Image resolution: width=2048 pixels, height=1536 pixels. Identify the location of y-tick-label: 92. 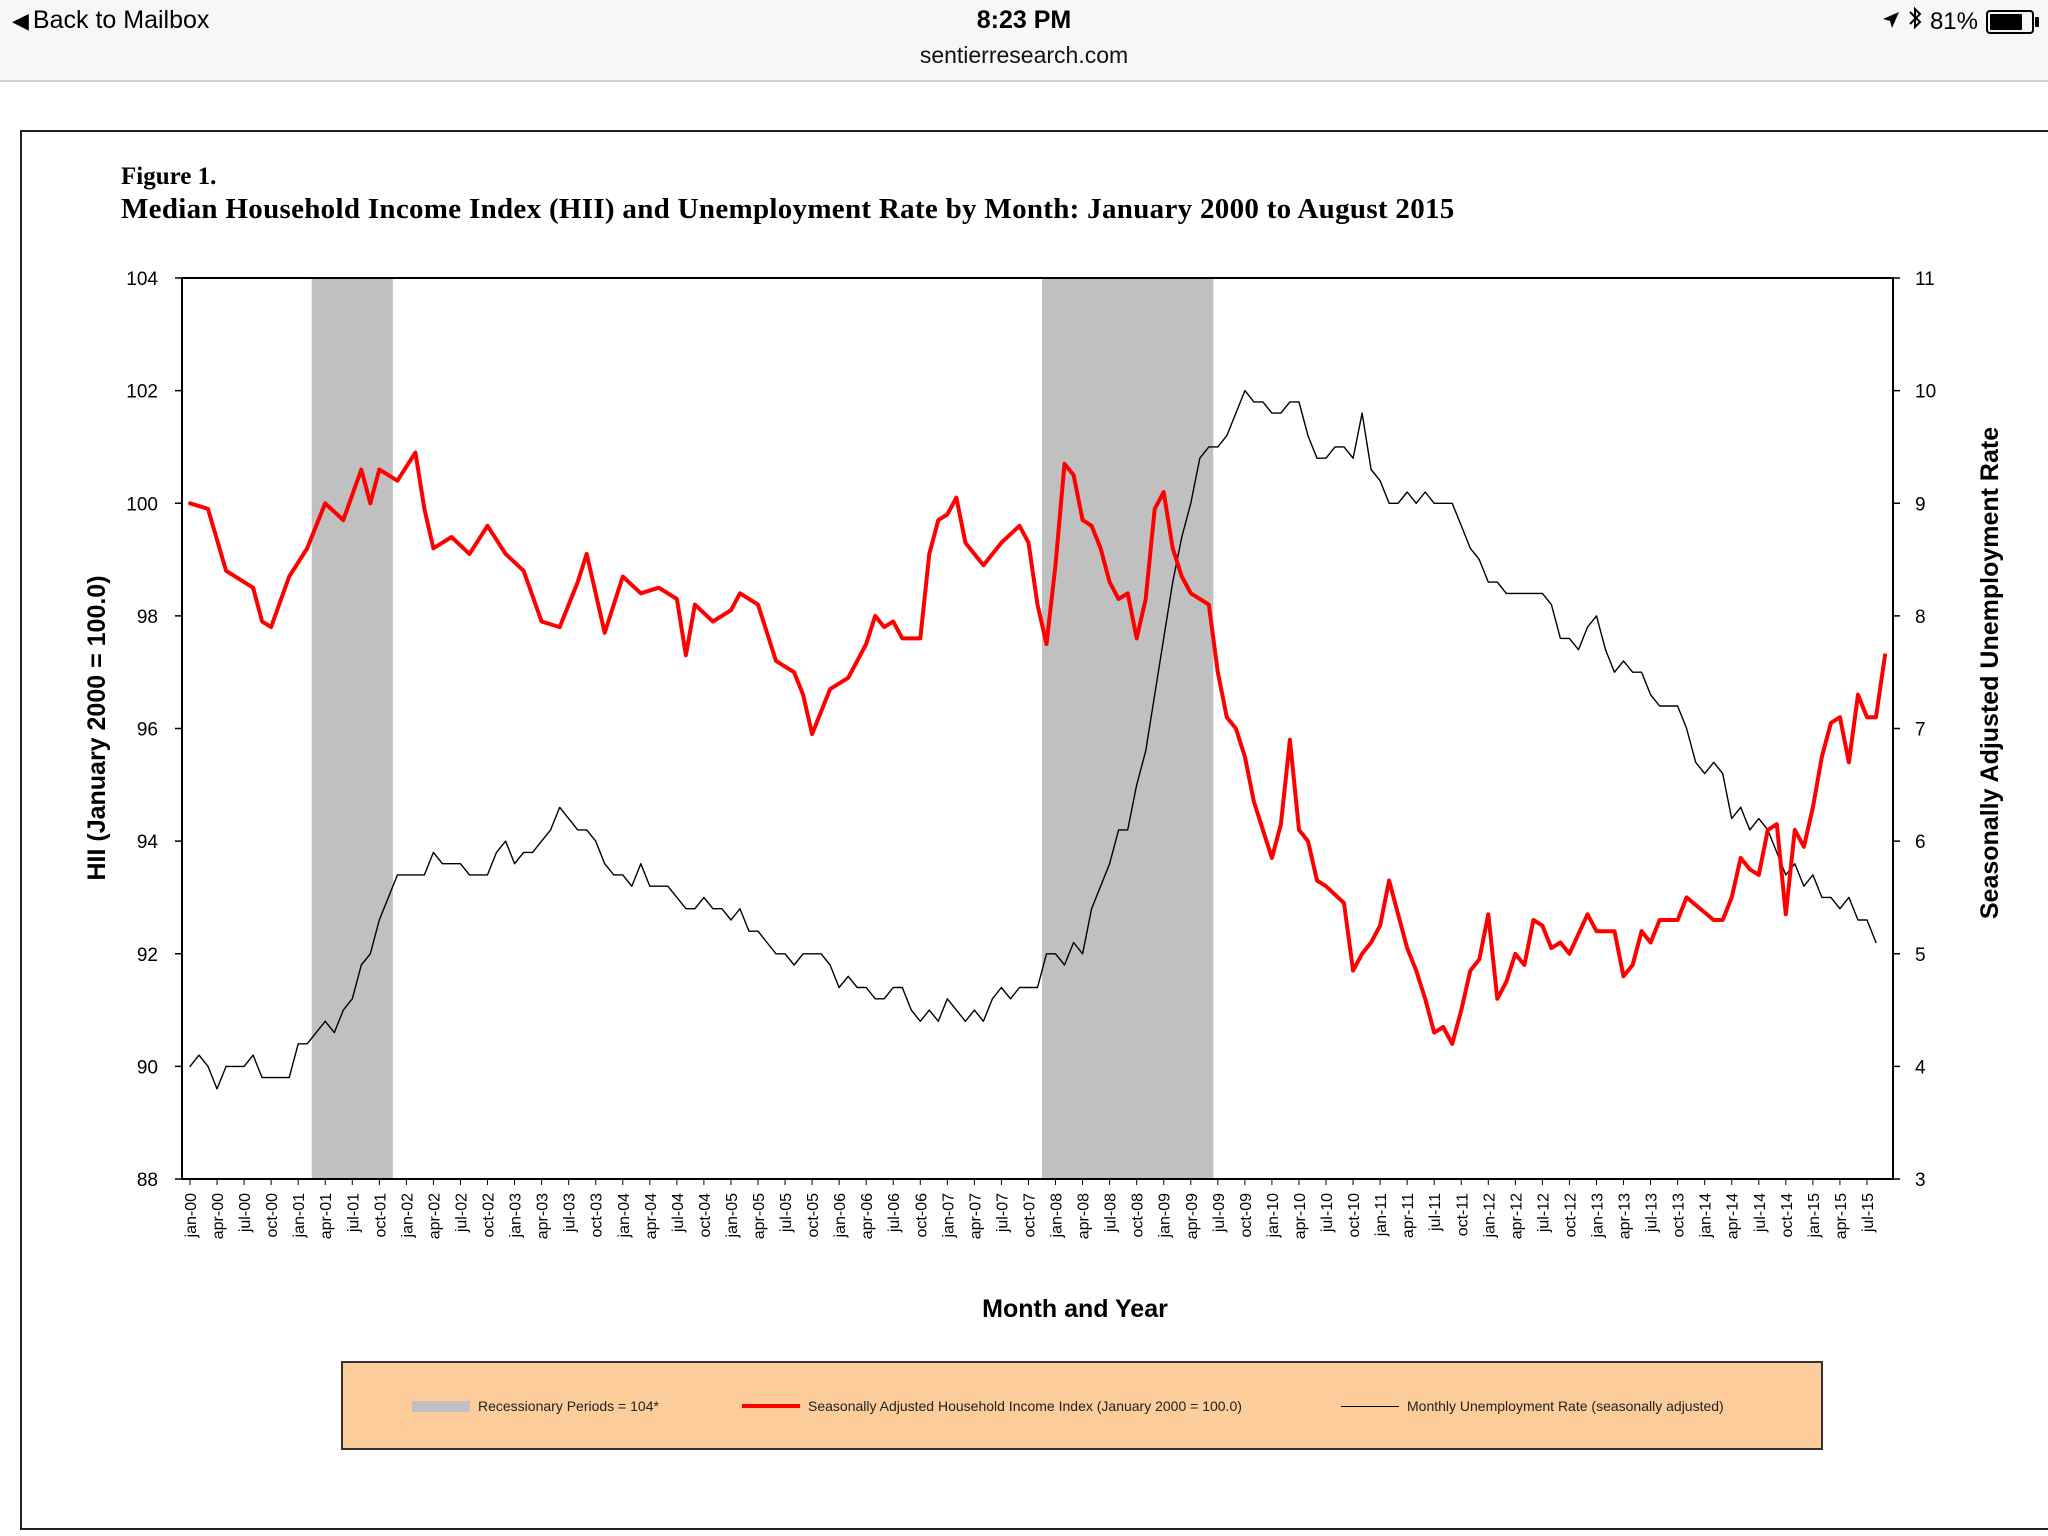
(147, 955).